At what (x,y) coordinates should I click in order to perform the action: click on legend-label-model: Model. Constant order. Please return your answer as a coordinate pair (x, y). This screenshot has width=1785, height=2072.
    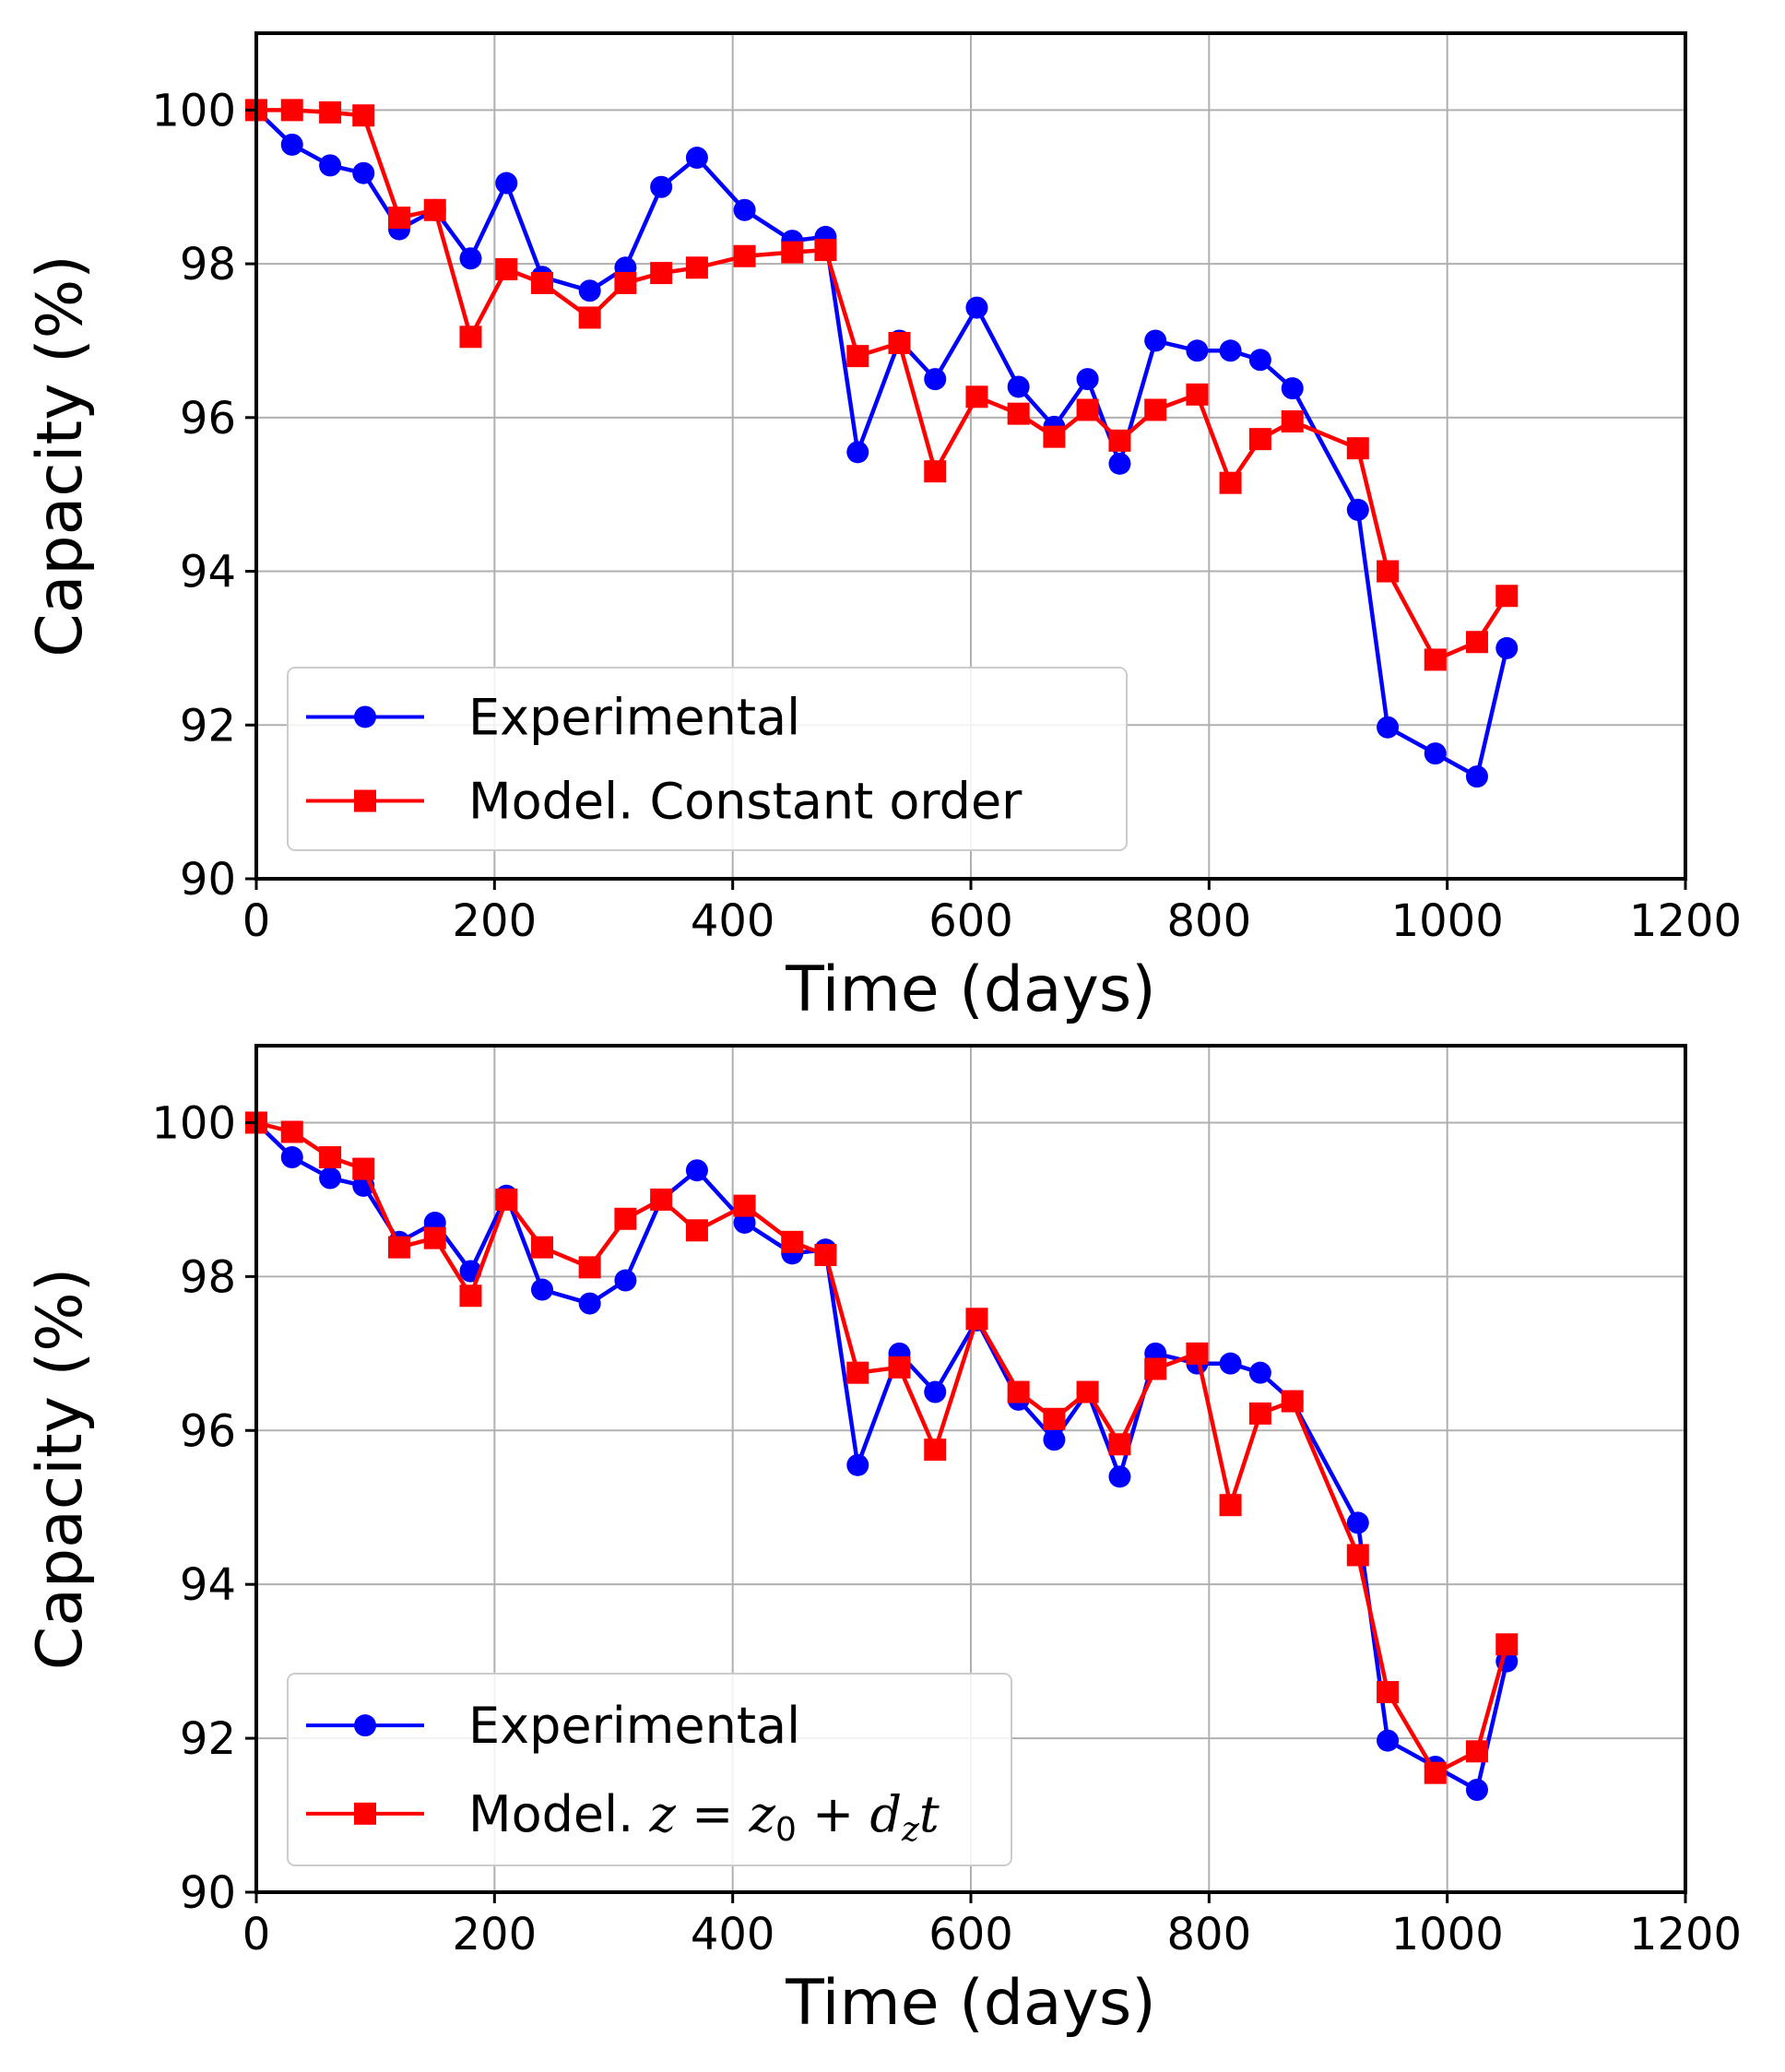
    Looking at the image, I should click on (745, 802).